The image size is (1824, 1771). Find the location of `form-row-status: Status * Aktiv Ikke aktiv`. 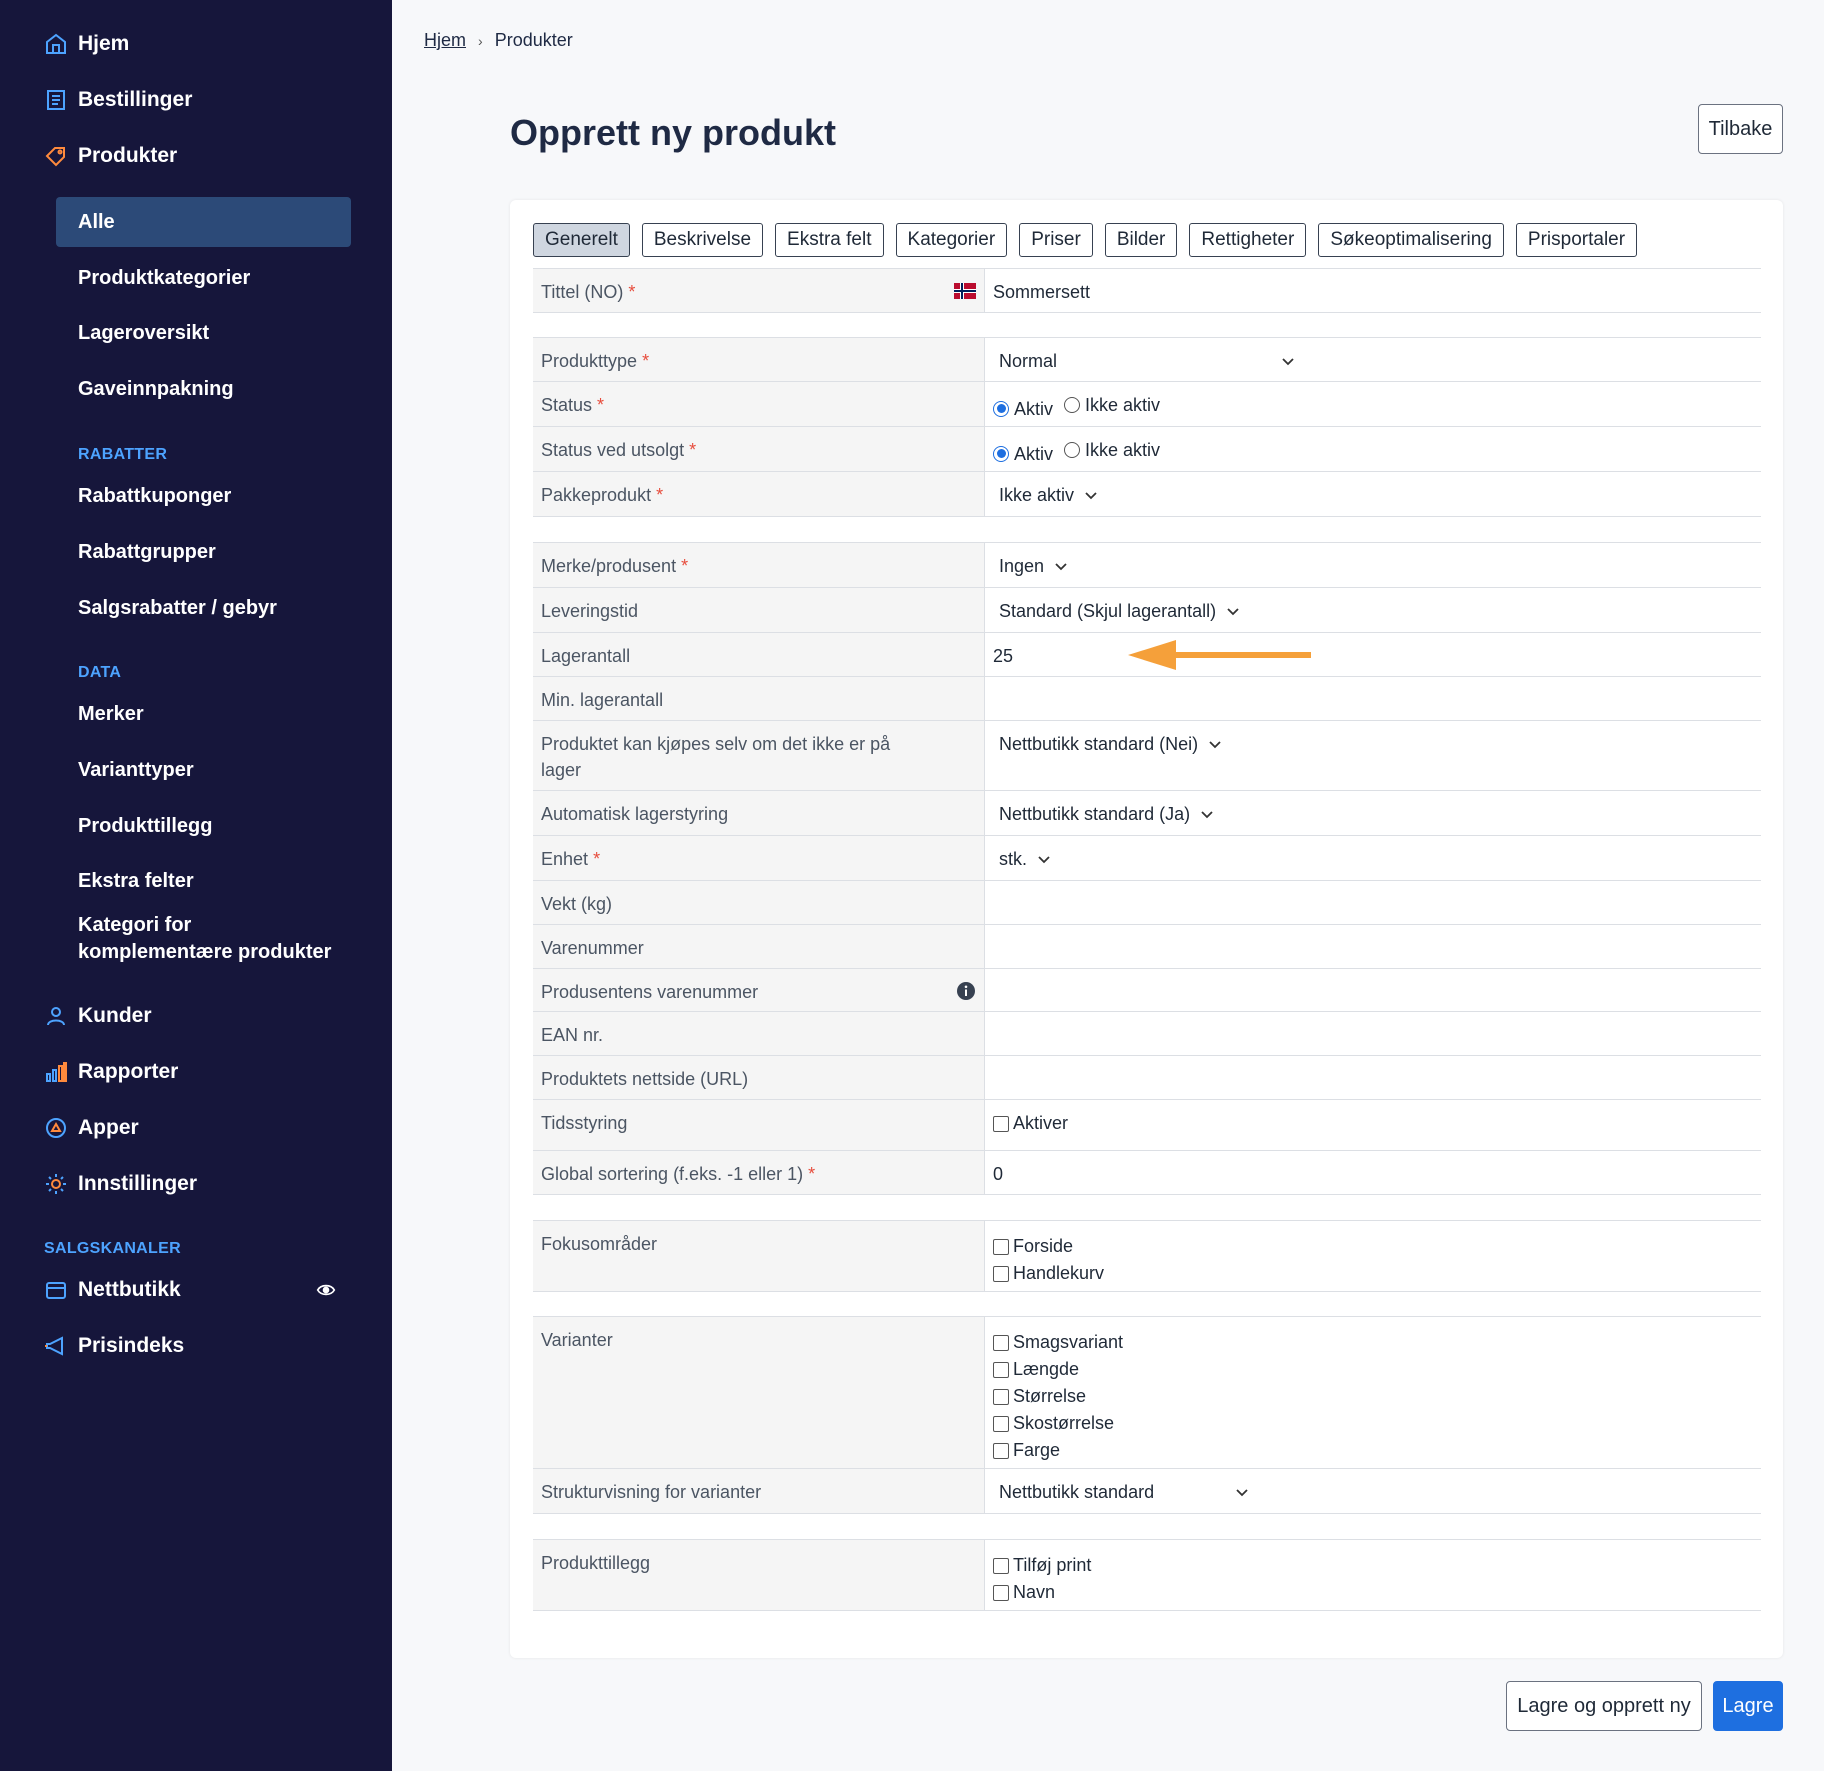

form-row-status: Status * Aktiv Ikke aktiv is located at coordinates (1147, 404).